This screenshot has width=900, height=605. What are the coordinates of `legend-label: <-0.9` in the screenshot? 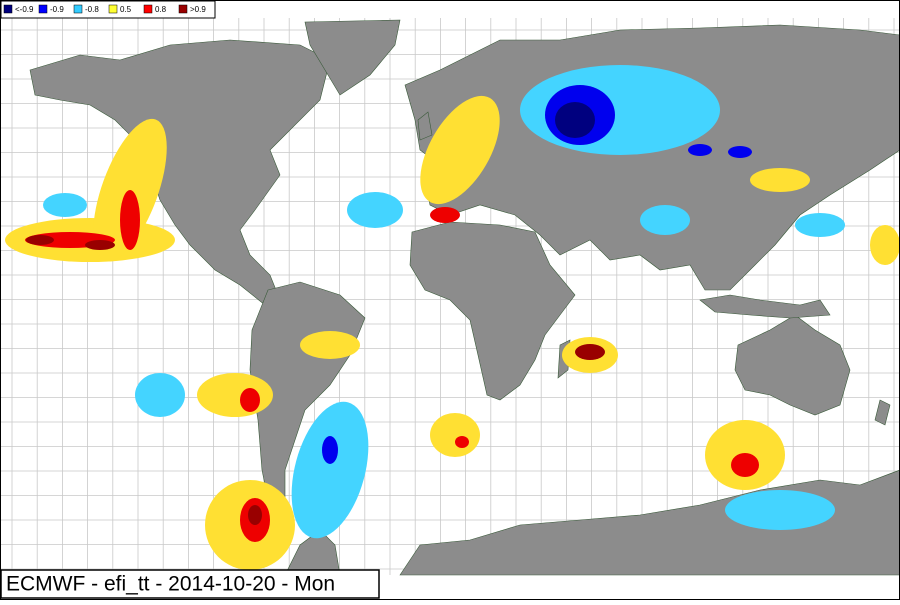 It's located at (24, 9).